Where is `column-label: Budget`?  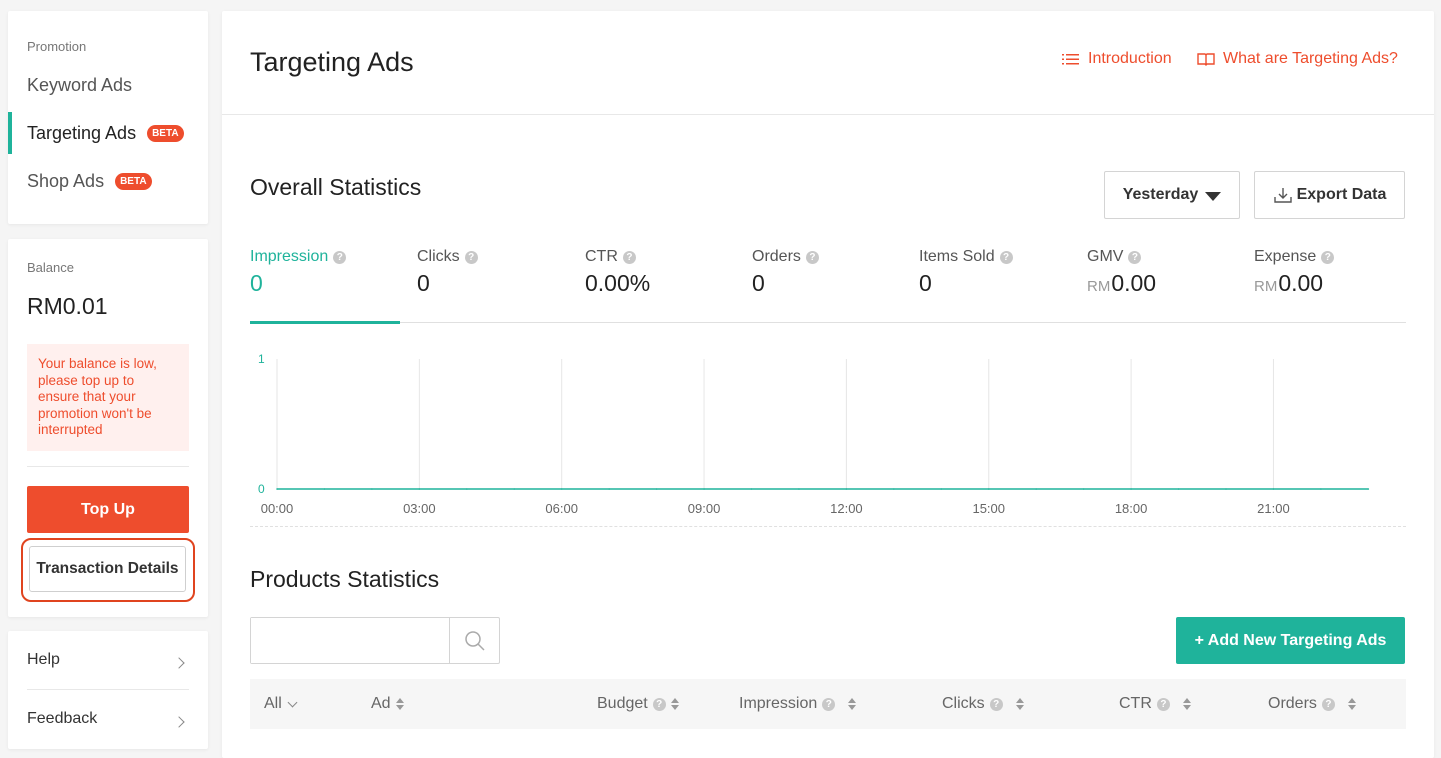 column-label: Budget is located at coordinates (622, 703).